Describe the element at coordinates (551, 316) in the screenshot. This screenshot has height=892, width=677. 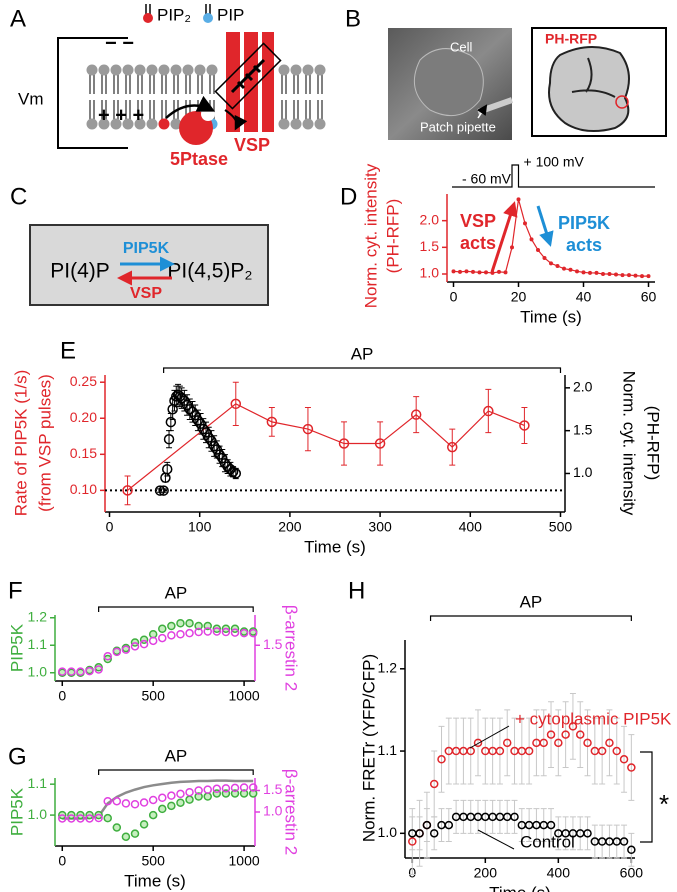
I see `x-axis-label: Time (s)` at that location.